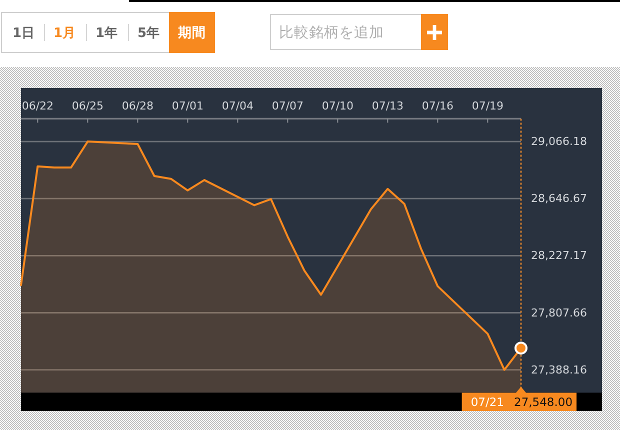 Image resolution: width=620 pixels, height=430 pixels. What do you see at coordinates (88, 106) in the screenshot?
I see `x-tick-label: 06/25` at bounding box center [88, 106].